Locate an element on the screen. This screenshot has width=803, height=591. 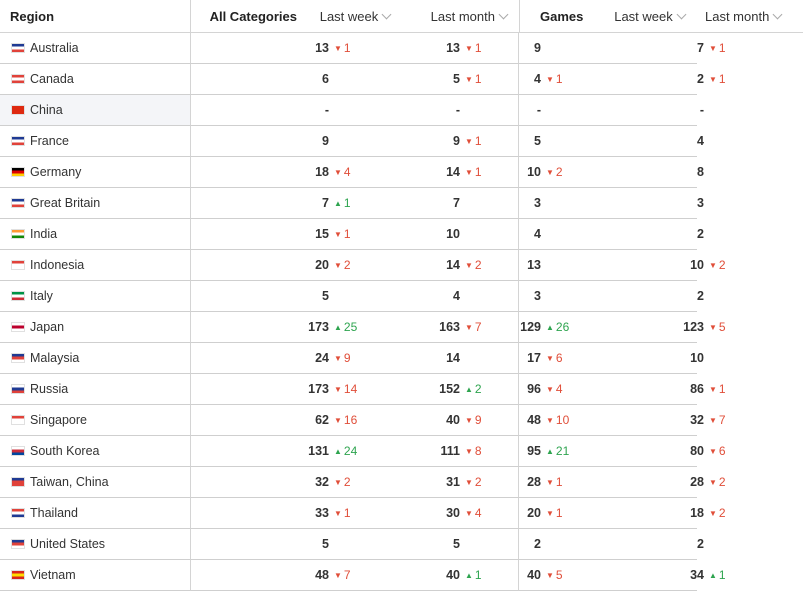
games-column-header: Games is located at coordinates (560, 16).